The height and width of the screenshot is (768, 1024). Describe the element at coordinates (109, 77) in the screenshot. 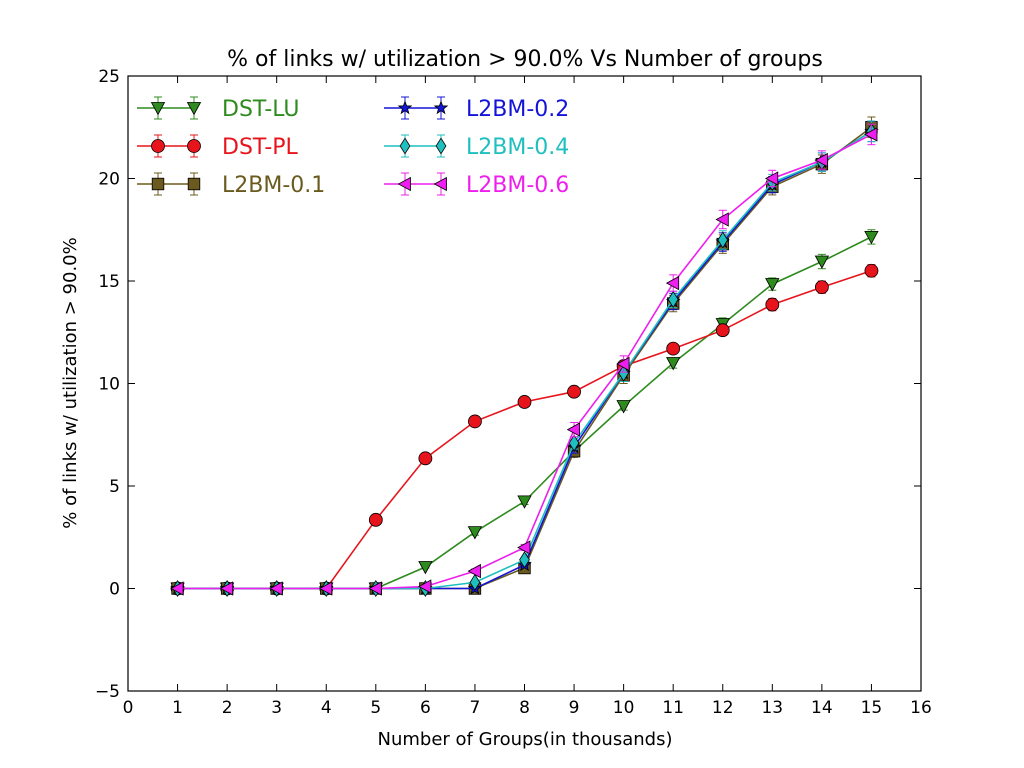

I see `y-tick-label: 25` at that location.